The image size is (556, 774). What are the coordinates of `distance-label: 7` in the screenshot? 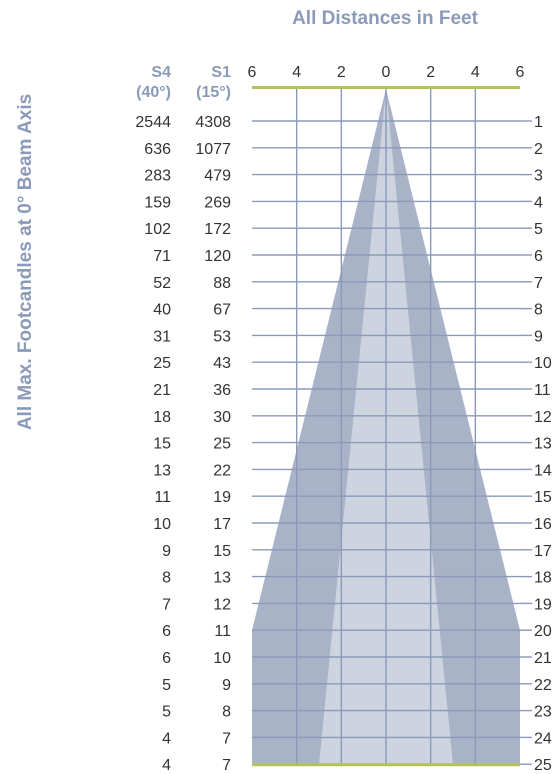 It's located at (538, 283).